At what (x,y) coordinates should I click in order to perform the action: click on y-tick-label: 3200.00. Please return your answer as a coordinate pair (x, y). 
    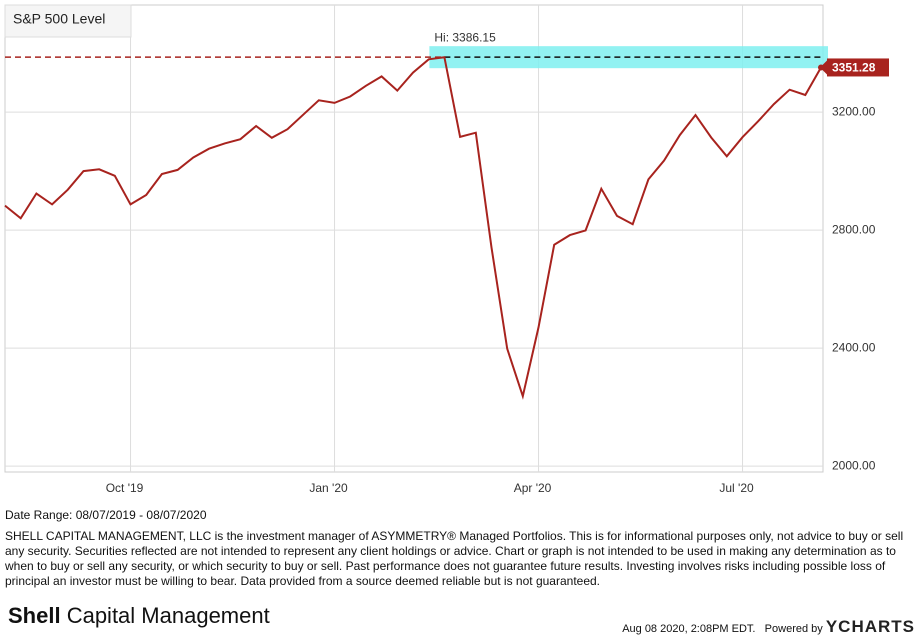
    Looking at the image, I should click on (854, 111).